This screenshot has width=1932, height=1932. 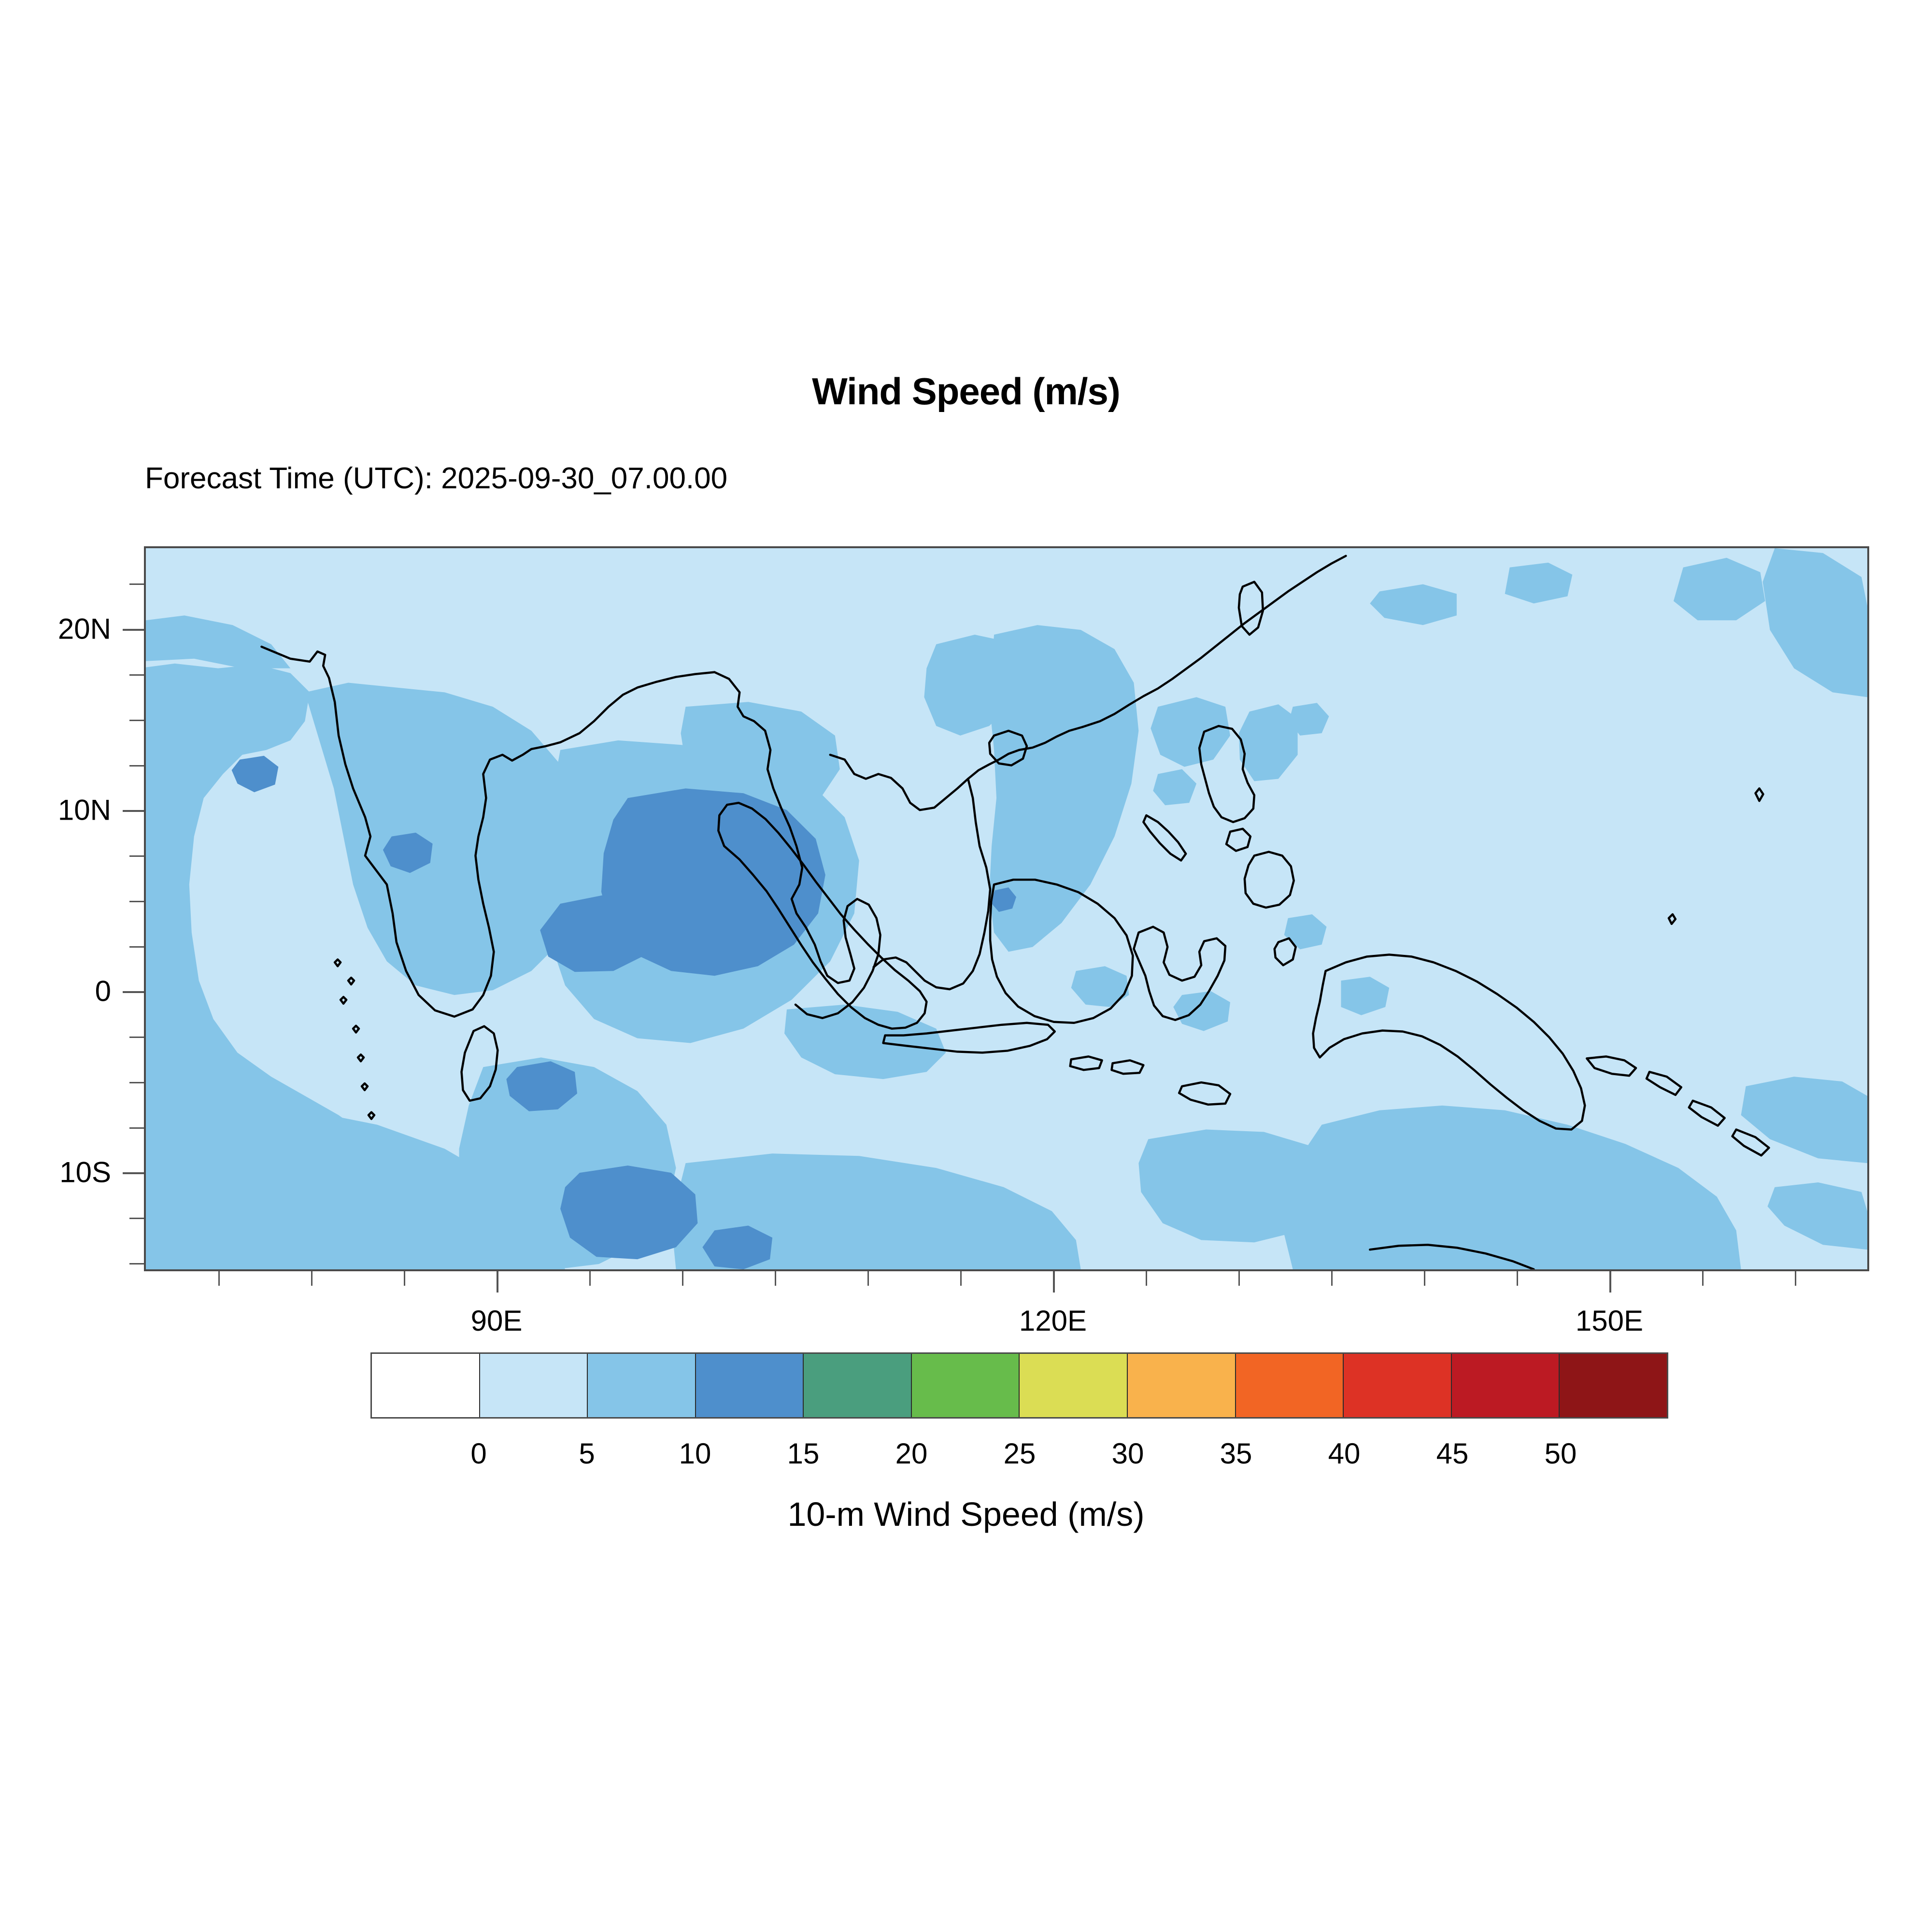 What do you see at coordinates (84, 810) in the screenshot?
I see `y-axis-label-10n: 10N` at bounding box center [84, 810].